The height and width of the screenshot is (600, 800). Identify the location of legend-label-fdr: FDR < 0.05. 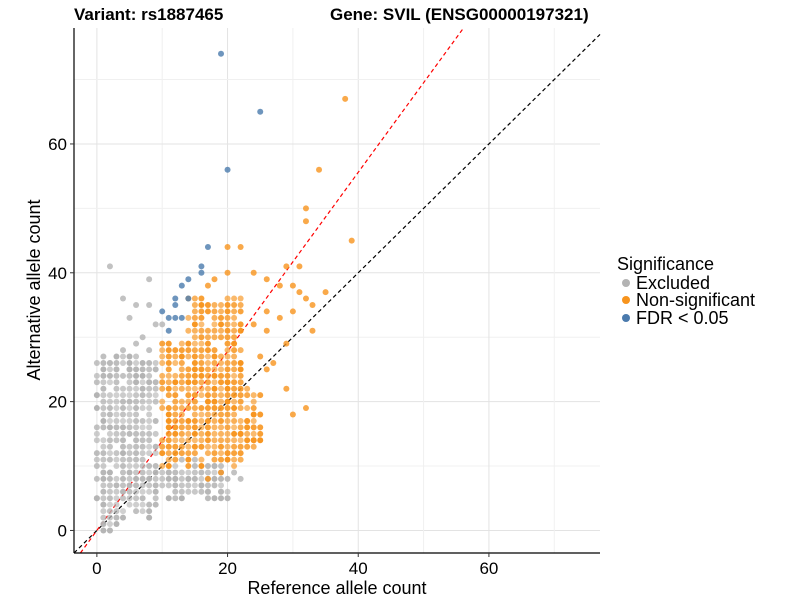
(682, 318).